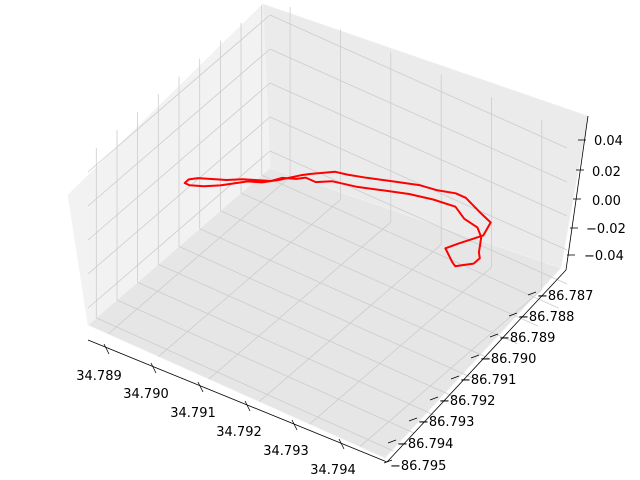 The height and width of the screenshot is (480, 640). Describe the element at coordinates (146, 394) in the screenshot. I see `x-tick-label: 34.790` at that location.